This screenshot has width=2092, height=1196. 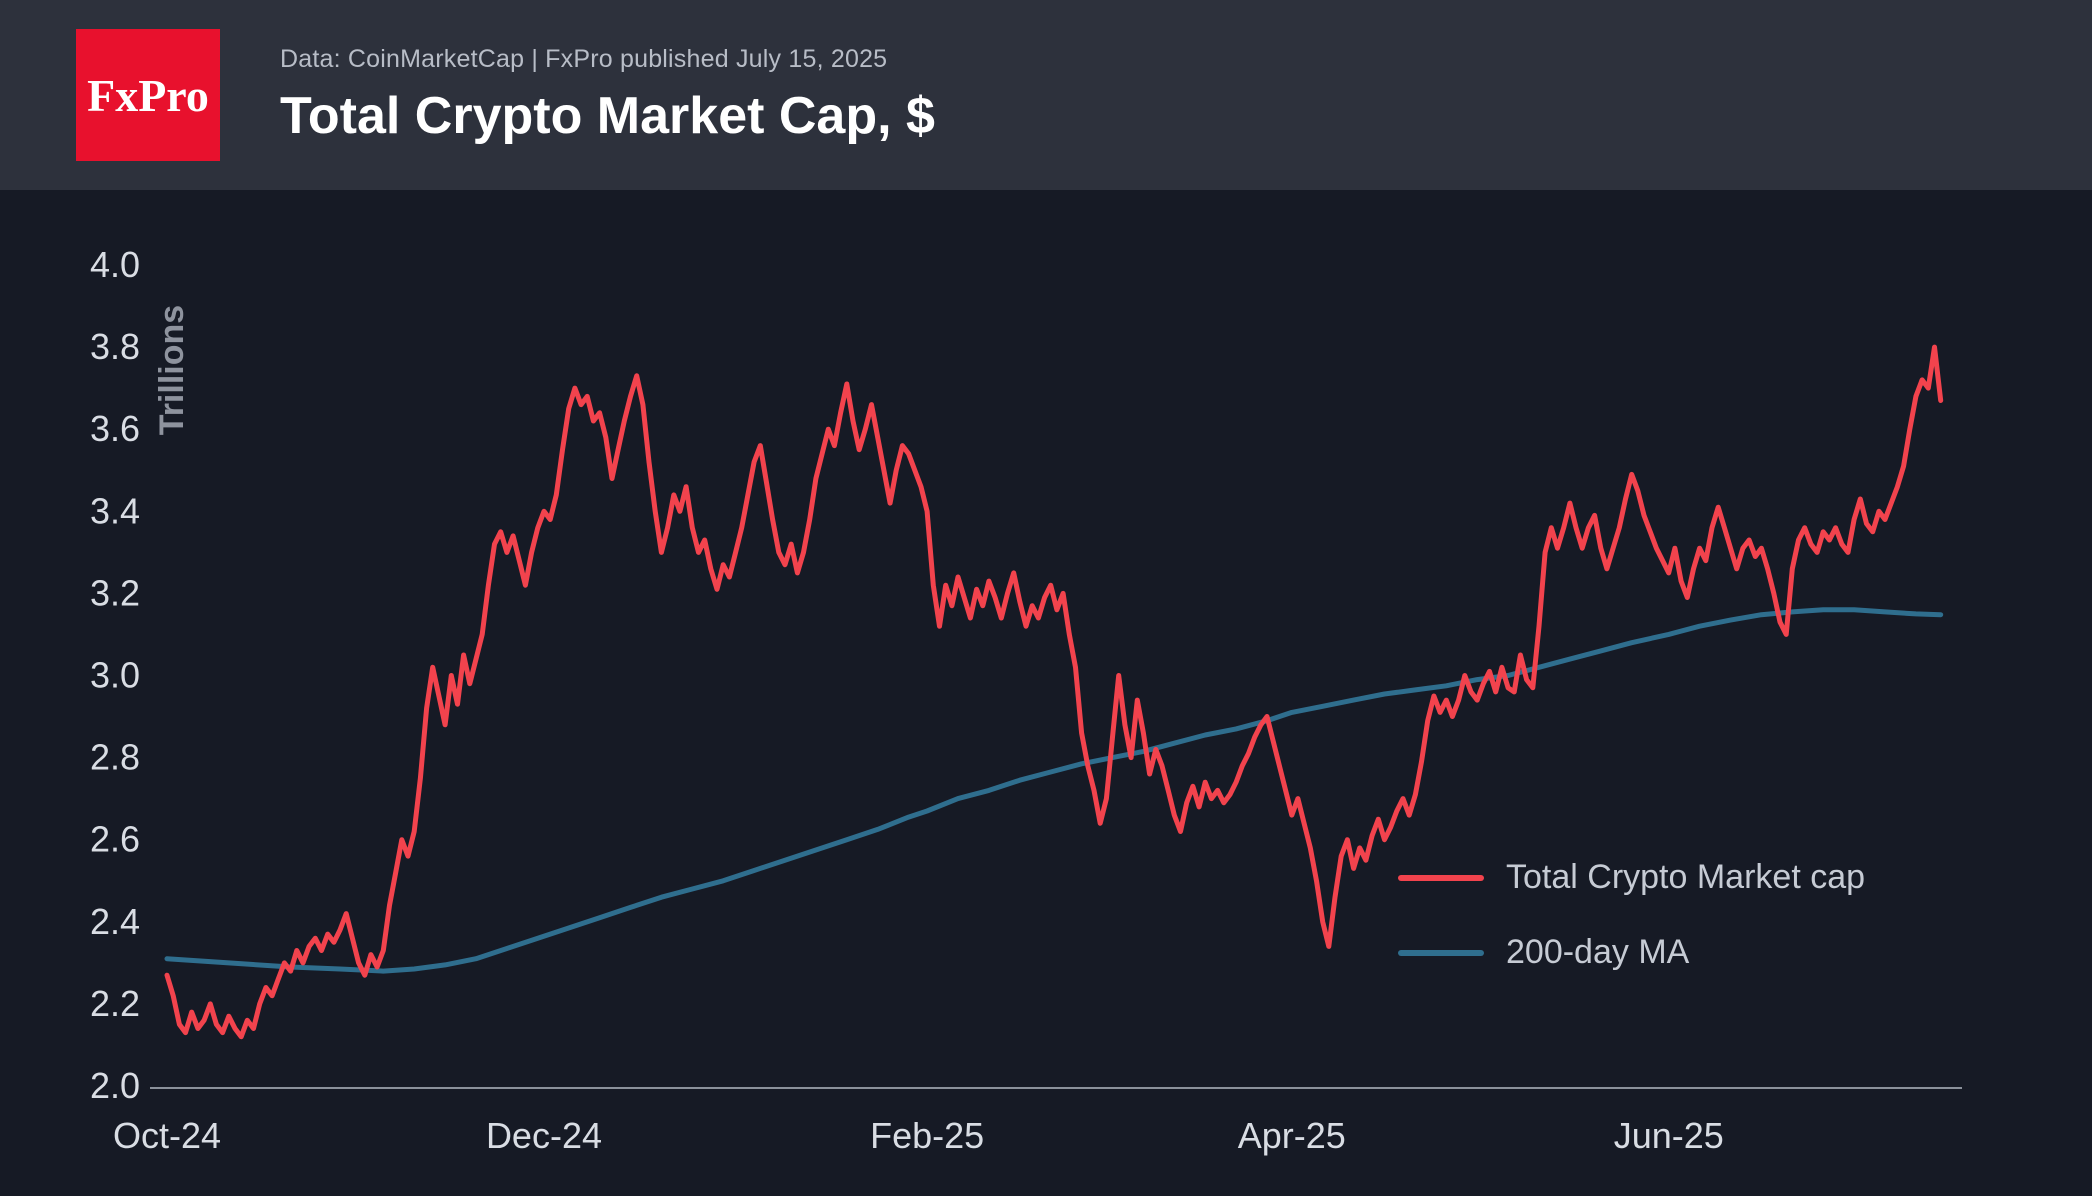 What do you see at coordinates (115, 346) in the screenshot?
I see `y-tick-label: 3.8` at bounding box center [115, 346].